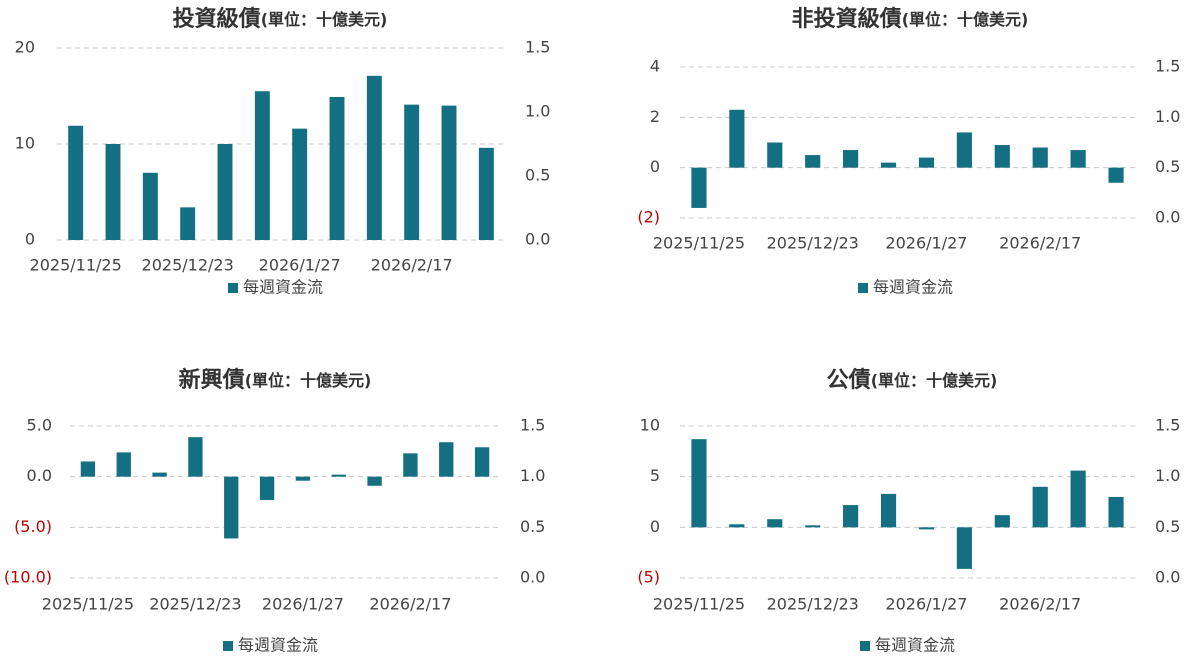 This screenshot has width=1192, height=658. I want to click on y-tick-label: 0.0, so click(39, 475).